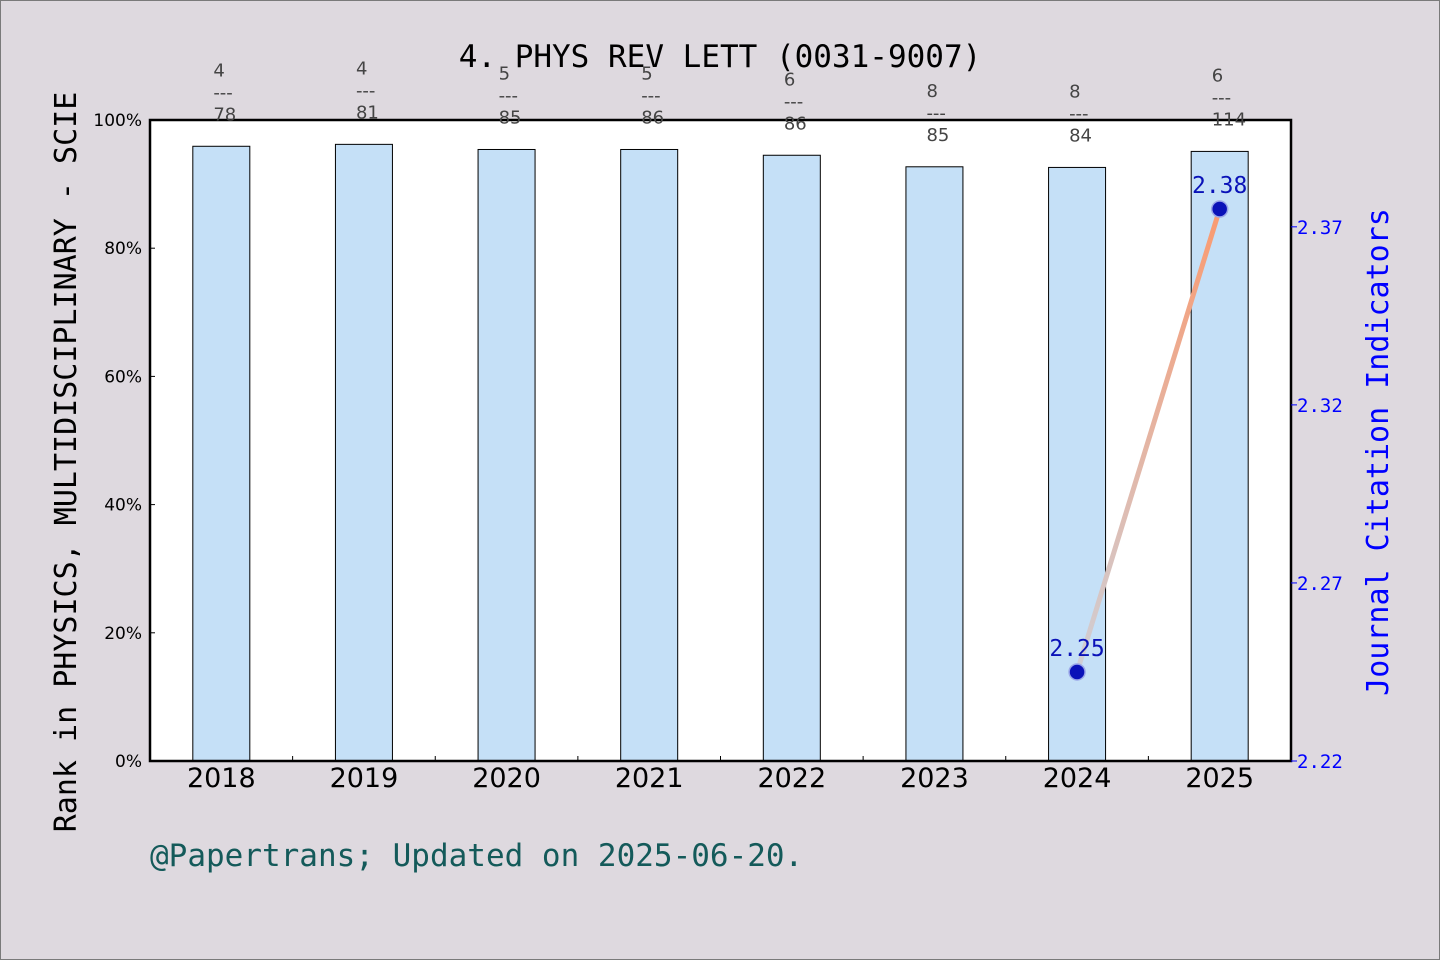 The width and height of the screenshot is (1440, 960). I want to click on footer-credit: @Papertrans; Updated on 2025-06-20., so click(476, 856).